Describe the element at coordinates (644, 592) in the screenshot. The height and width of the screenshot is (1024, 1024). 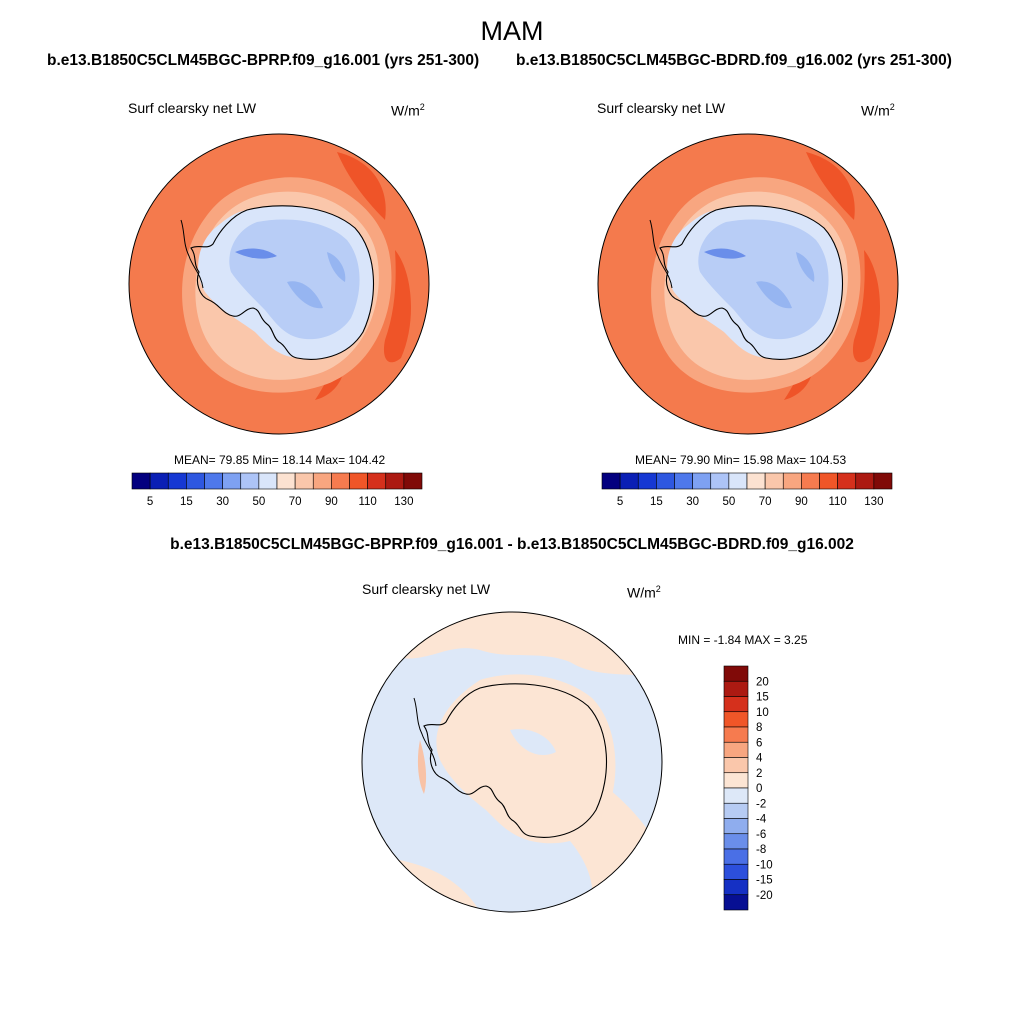
I see `panel3-units: W/m2` at that location.